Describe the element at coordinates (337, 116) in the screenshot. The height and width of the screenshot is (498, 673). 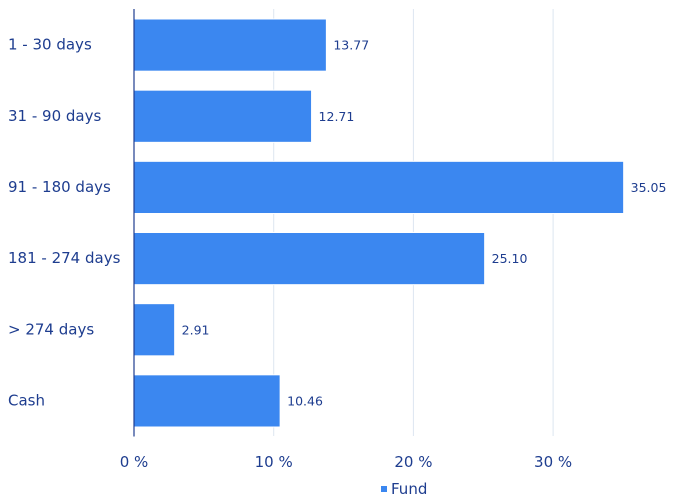
I see `data-label-1: 12.71` at that location.